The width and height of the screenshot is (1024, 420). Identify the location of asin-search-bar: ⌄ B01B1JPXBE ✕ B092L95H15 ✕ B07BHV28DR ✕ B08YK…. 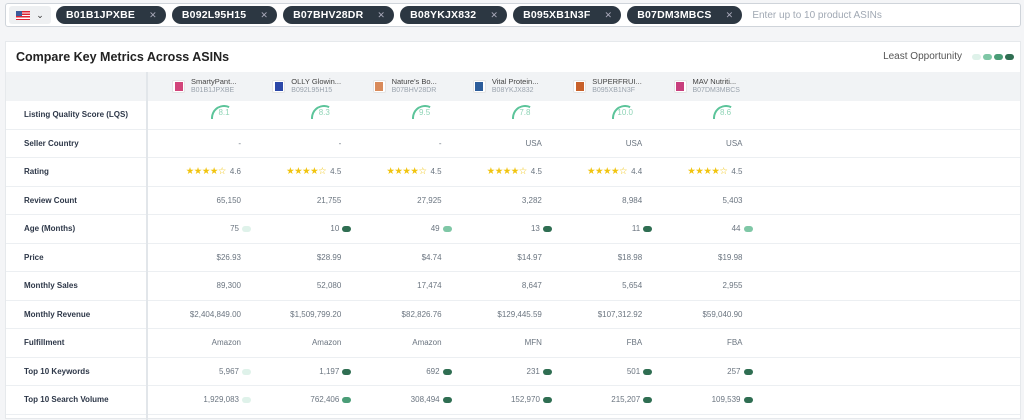
(513, 15).